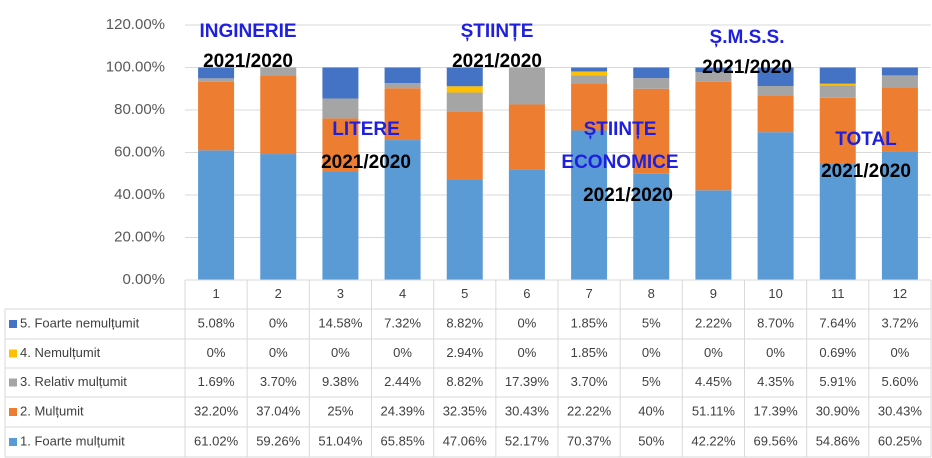 The image size is (932, 458). What do you see at coordinates (713, 322) in the screenshot?
I see `table-value: 2.22%` at bounding box center [713, 322].